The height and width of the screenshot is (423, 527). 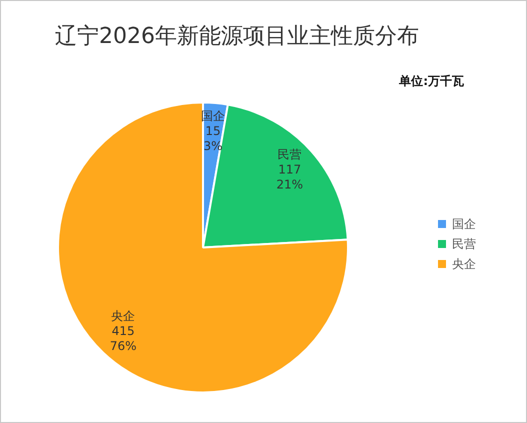 I want to click on data-label: 央企 415 76%, so click(x=123, y=330).